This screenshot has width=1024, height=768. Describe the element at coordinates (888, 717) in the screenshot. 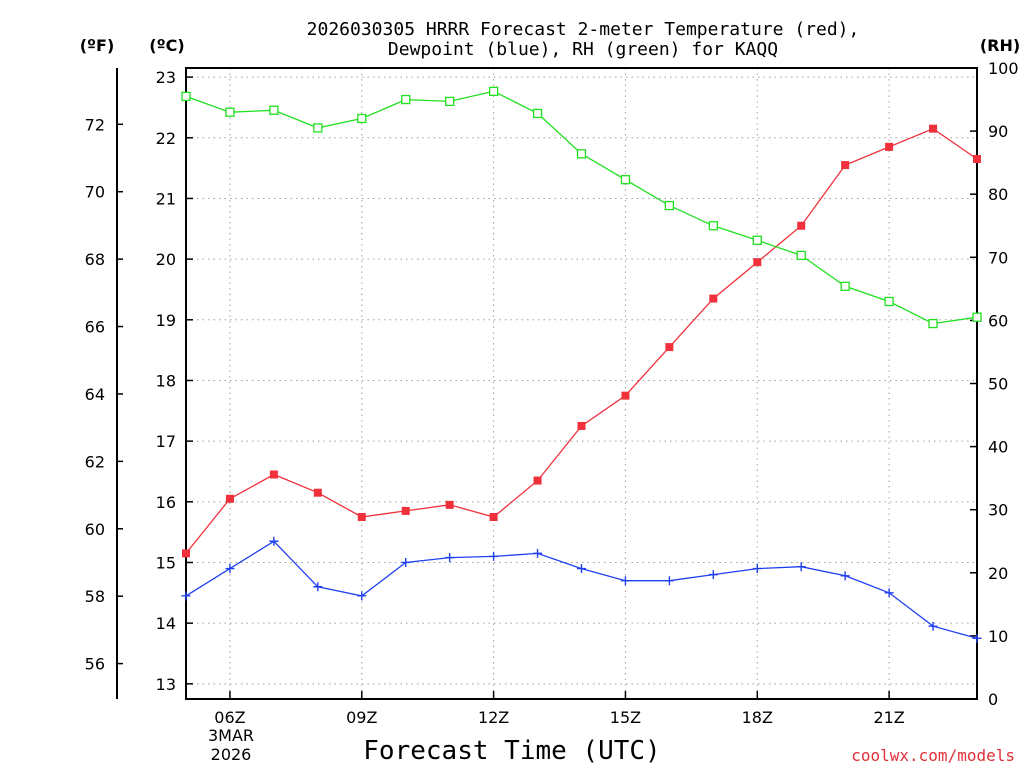

I see `x-tick-label: 21Z` at that location.